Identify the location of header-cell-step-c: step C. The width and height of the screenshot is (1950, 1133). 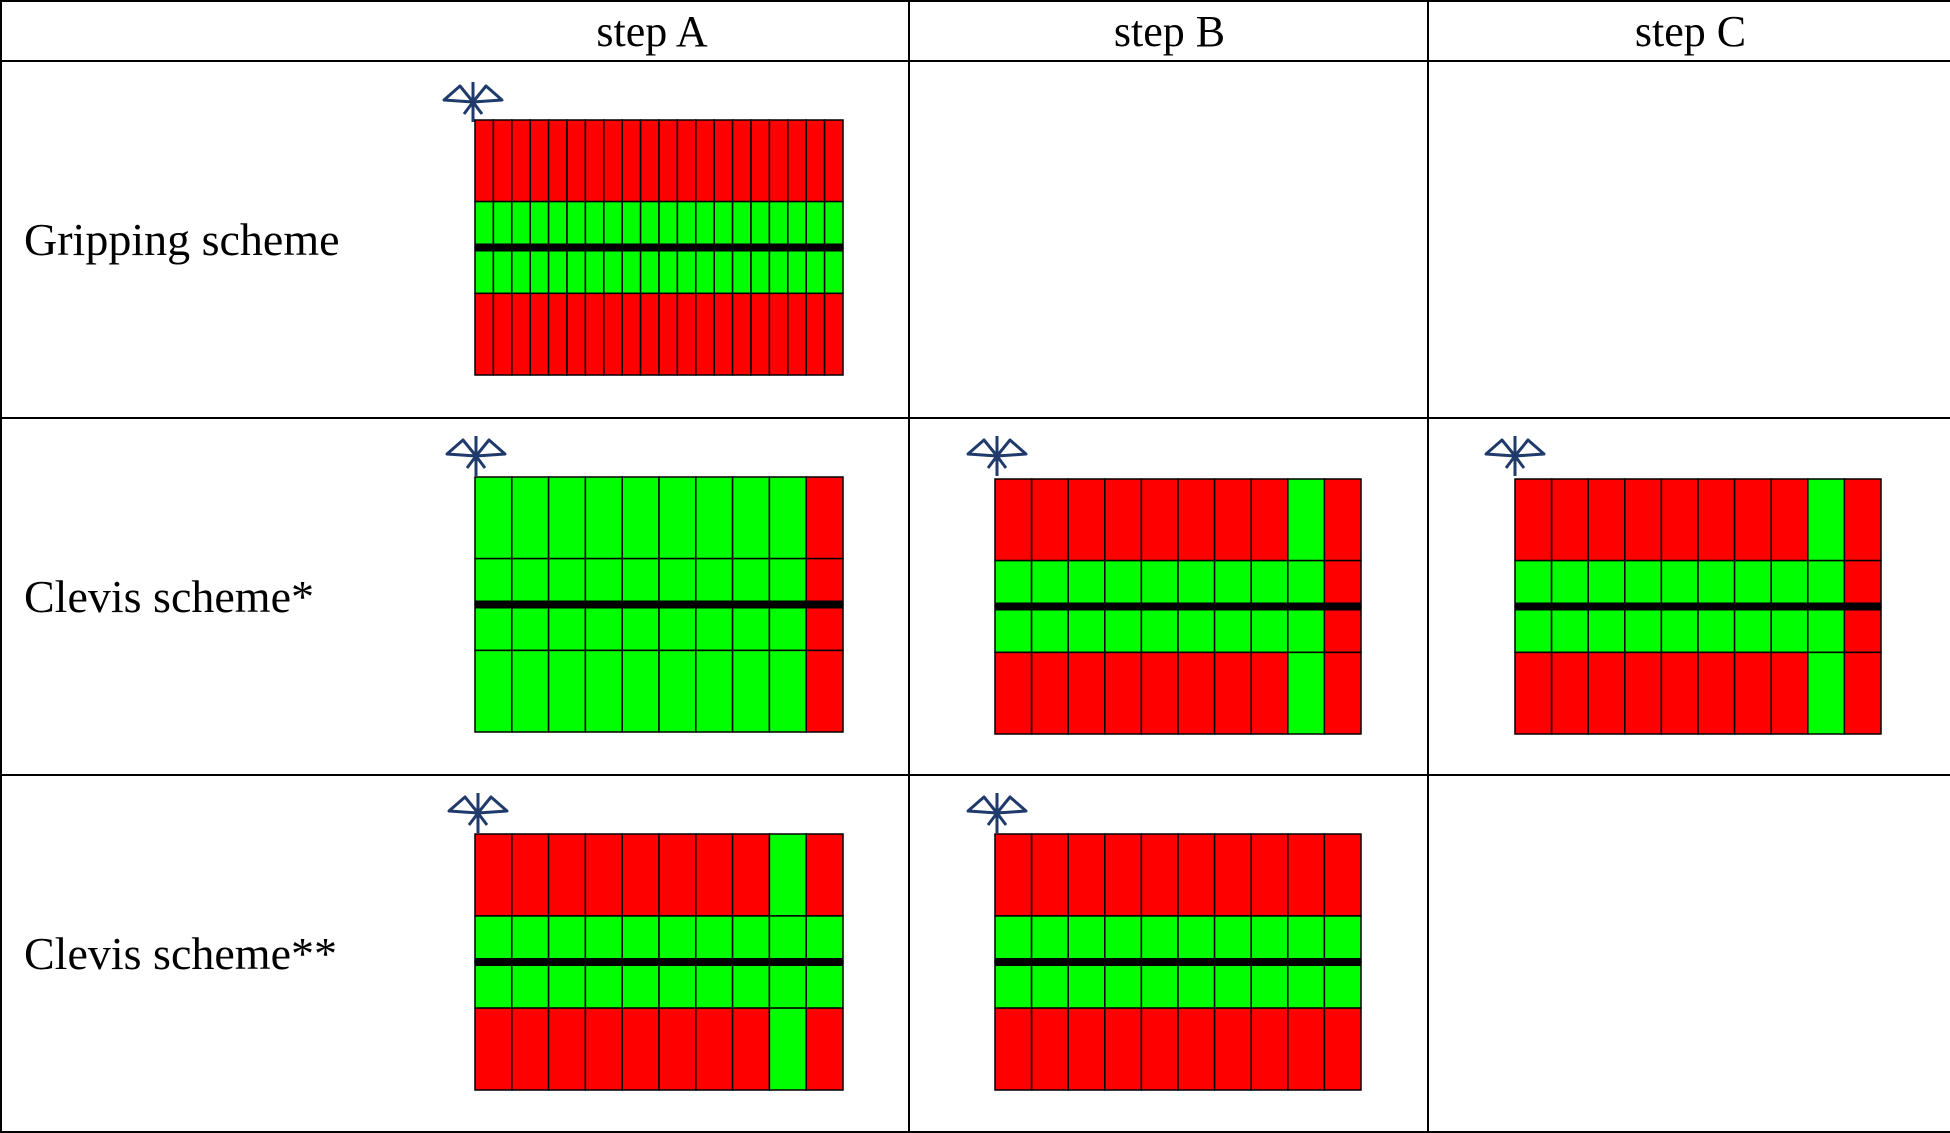
(1688, 31).